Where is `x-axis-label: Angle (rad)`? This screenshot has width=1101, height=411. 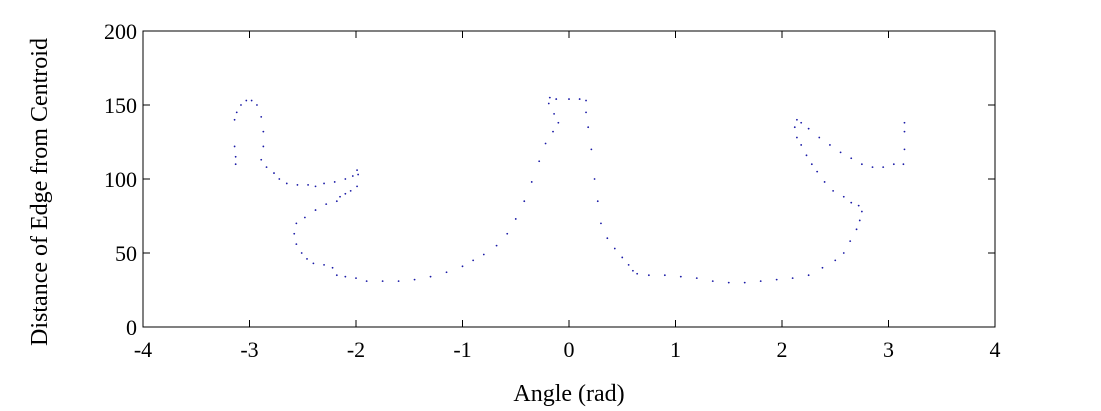 x-axis-label: Angle (rad) is located at coordinates (568, 394).